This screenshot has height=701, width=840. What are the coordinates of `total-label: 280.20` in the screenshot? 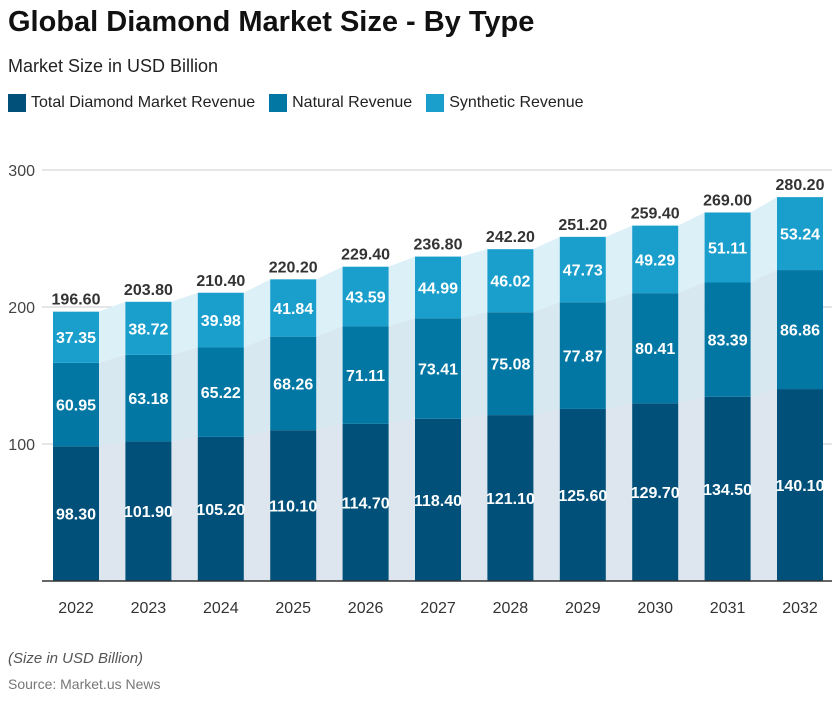 It's located at (800, 185).